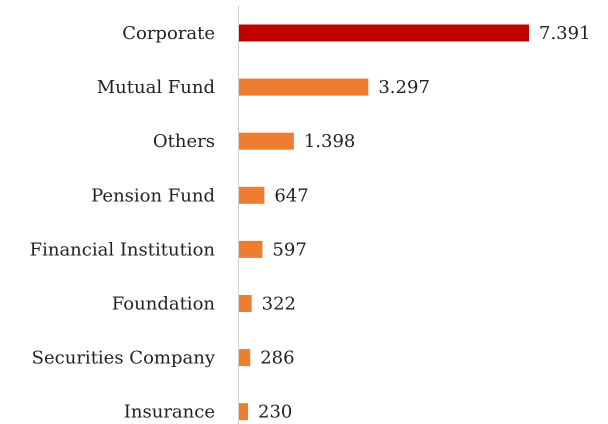 This screenshot has height=424, width=608. What do you see at coordinates (277, 358) in the screenshot?
I see `value-label: 286` at bounding box center [277, 358].